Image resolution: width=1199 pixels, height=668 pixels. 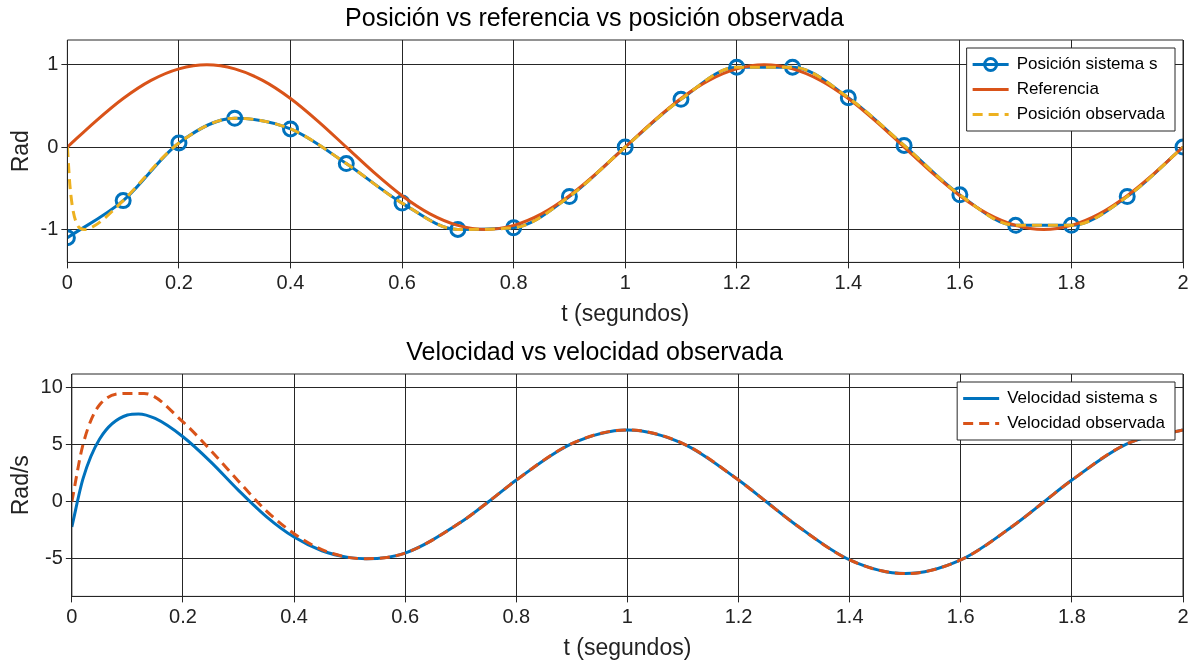 What do you see at coordinates (72, 615) in the screenshot?
I see `x-tick-label: 0` at bounding box center [72, 615].